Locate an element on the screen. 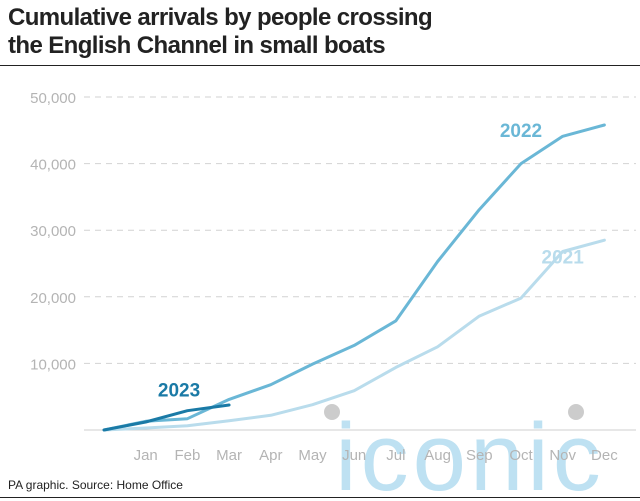 The width and height of the screenshot is (640, 501). y-axis-ticks: 10,000 20,000 30,000 40,000 50,000 is located at coordinates (53, 231).